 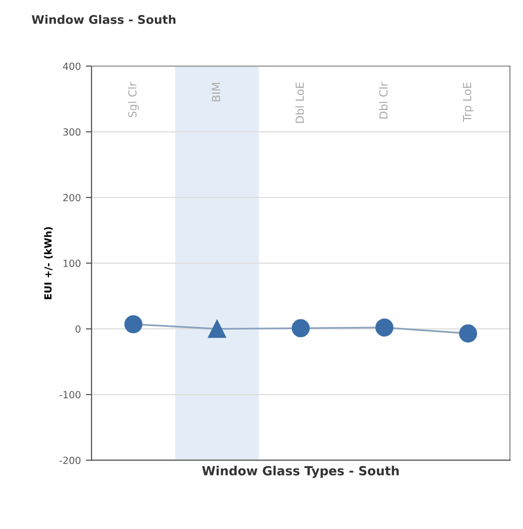 I want to click on x-tick-label: Sgl Clr, so click(x=133, y=100).